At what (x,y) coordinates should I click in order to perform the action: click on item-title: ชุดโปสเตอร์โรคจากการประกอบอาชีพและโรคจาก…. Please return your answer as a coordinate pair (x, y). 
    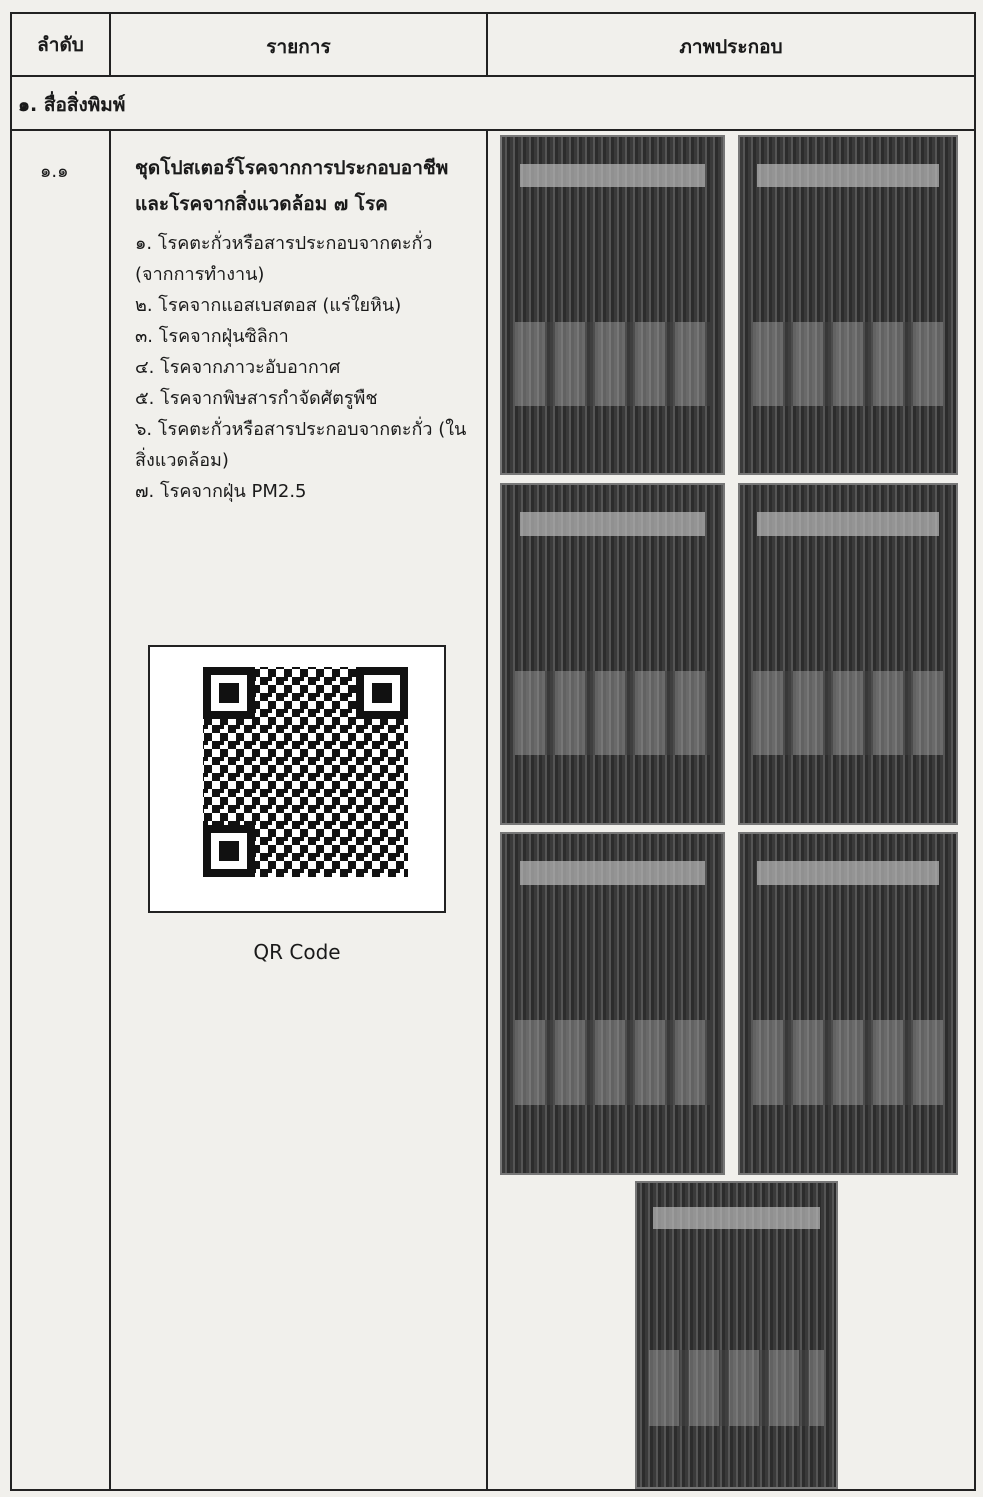
    Looking at the image, I should click on (292, 186).